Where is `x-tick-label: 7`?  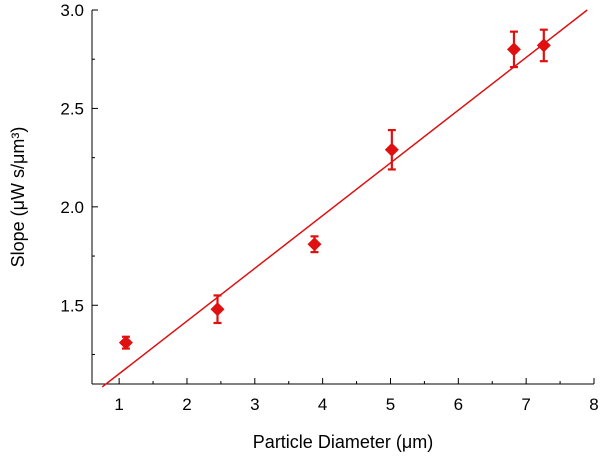 x-tick-label: 7 is located at coordinates (525, 404).